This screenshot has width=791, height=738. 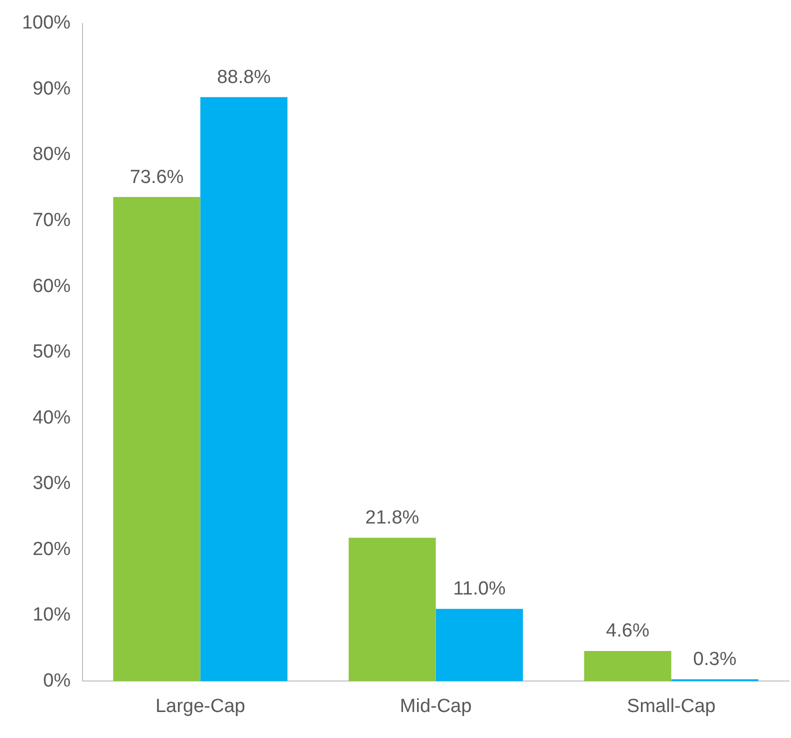 I want to click on x-tick-label: Small-Cap, so click(x=671, y=706).